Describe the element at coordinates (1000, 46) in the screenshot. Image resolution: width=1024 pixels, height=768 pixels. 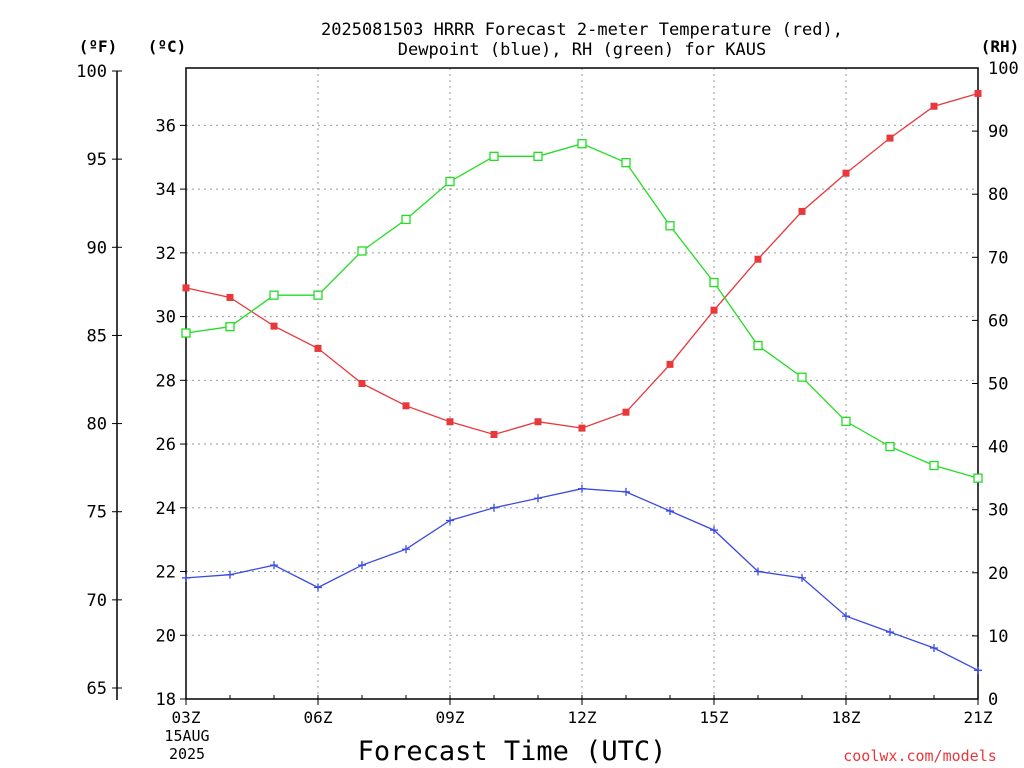
I see `unit-label-rh: (RH)` at that location.